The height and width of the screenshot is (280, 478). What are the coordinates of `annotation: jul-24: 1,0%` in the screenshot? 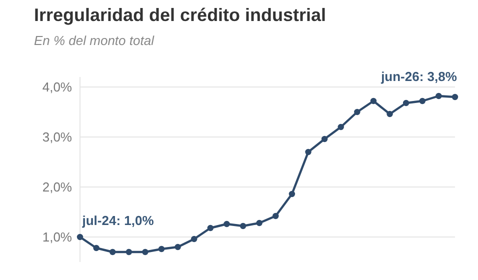 It's located at (117, 220).